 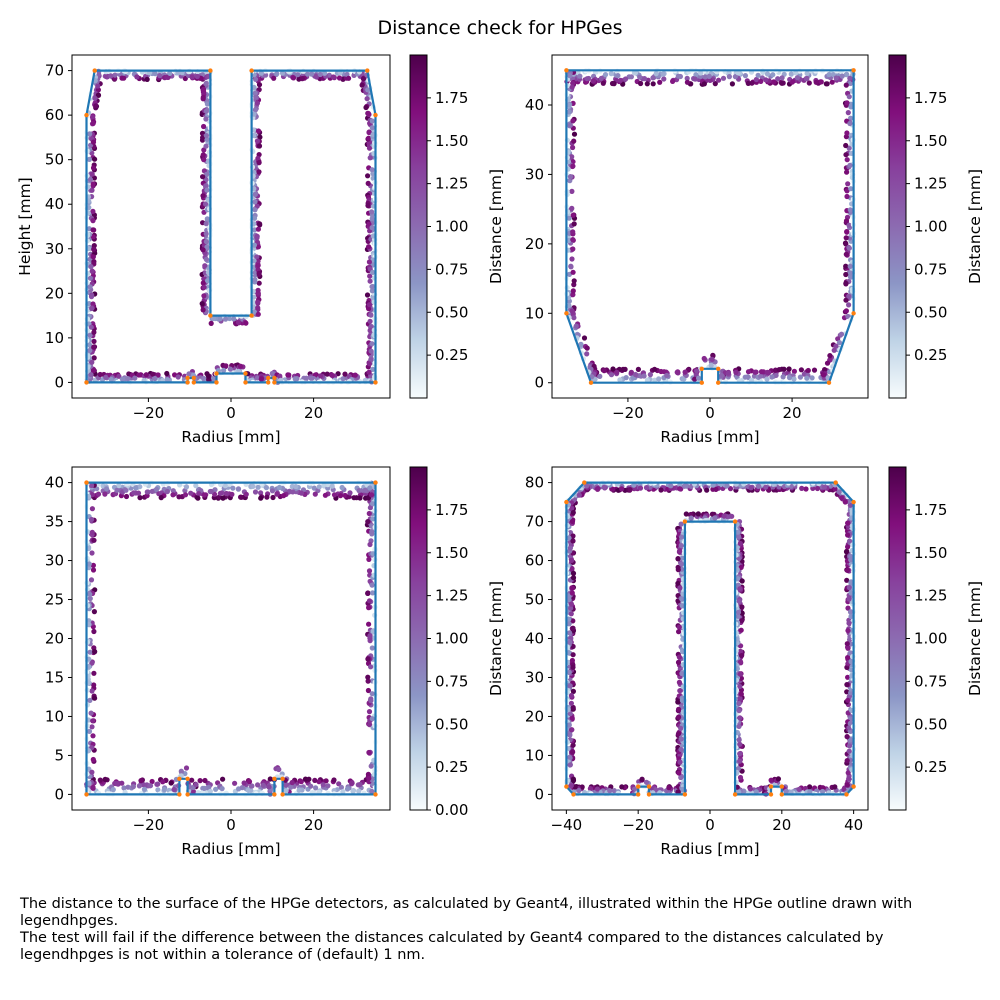 What do you see at coordinates (897, 638) in the screenshot?
I see `colorbar` at bounding box center [897, 638].